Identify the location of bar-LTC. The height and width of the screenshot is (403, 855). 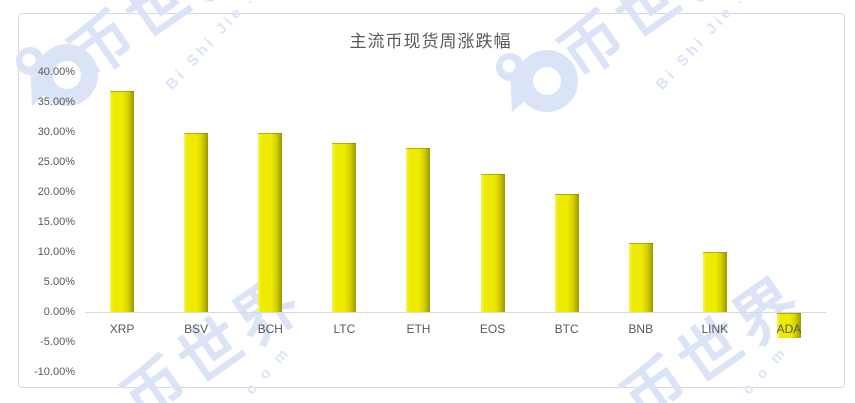
(344, 227).